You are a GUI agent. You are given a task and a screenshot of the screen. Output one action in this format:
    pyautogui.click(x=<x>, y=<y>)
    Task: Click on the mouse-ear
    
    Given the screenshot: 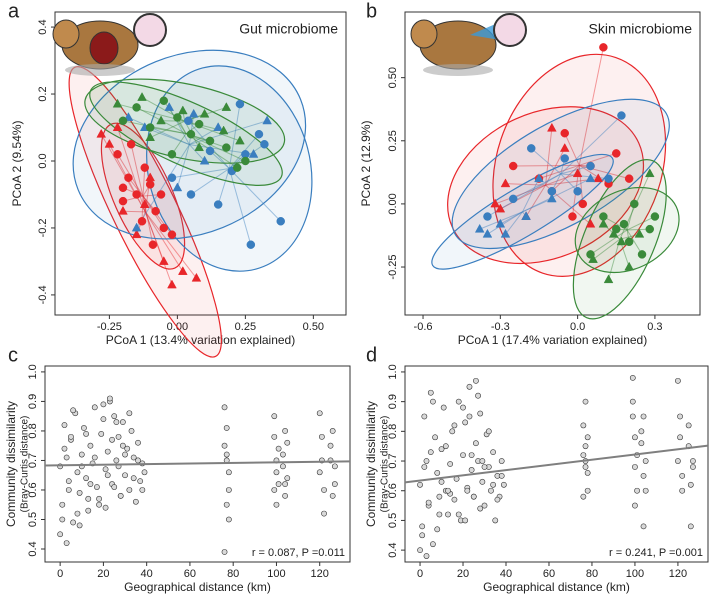 What is the action you would take?
    pyautogui.click(x=66, y=34)
    